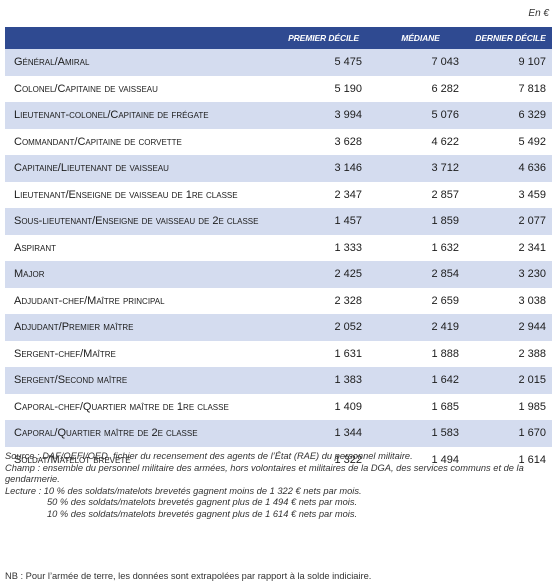 This screenshot has height=585, width=555. What do you see at coordinates (348, 194) in the screenshot?
I see `first-decile-cell: 2 347` at bounding box center [348, 194].